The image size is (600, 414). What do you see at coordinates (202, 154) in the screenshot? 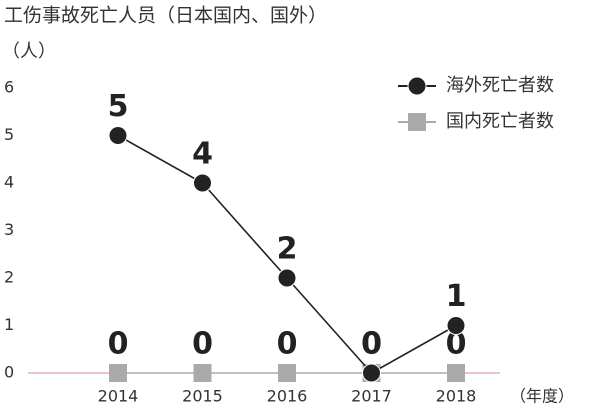
I see `data-label: 4` at bounding box center [202, 154].